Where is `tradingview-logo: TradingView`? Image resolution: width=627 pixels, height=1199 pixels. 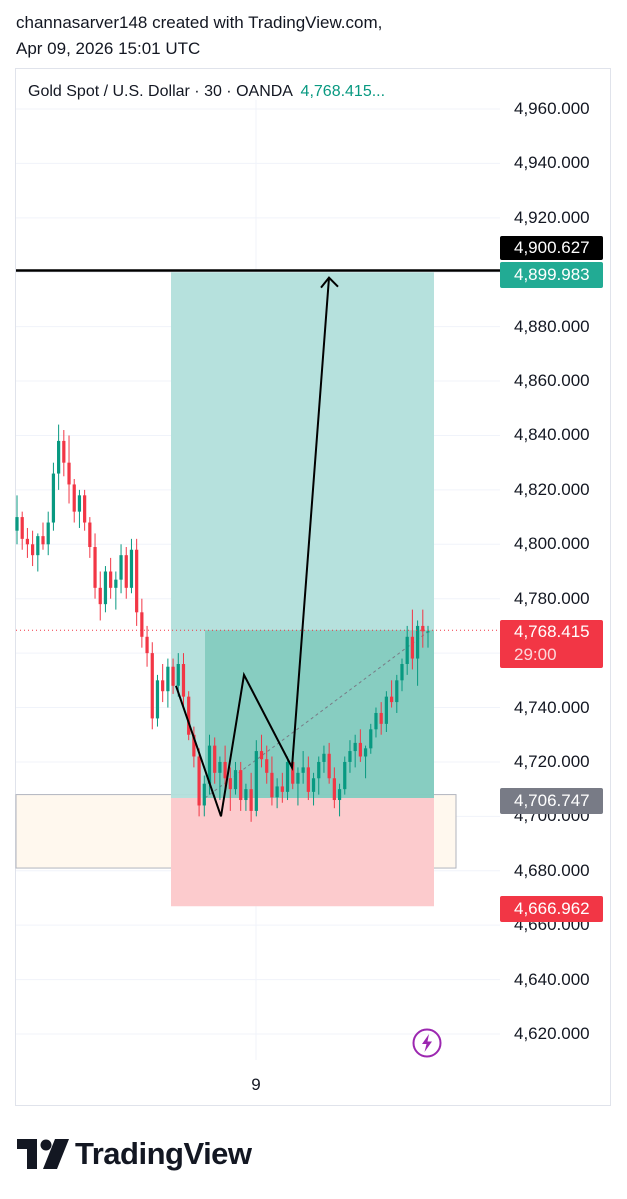 tradingview-logo: TradingView is located at coordinates (134, 1154).